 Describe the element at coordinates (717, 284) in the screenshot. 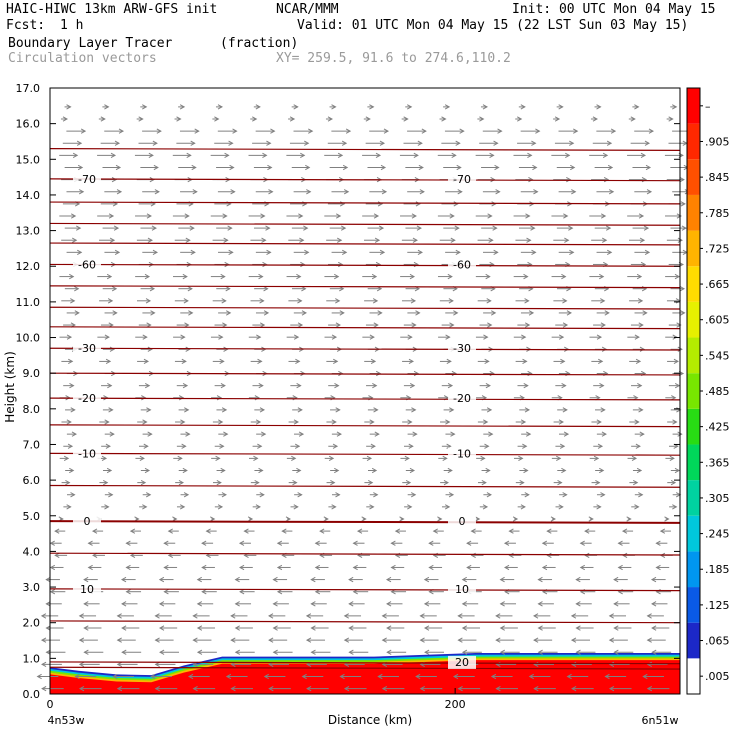

I see `colorbar-label: .665` at that location.